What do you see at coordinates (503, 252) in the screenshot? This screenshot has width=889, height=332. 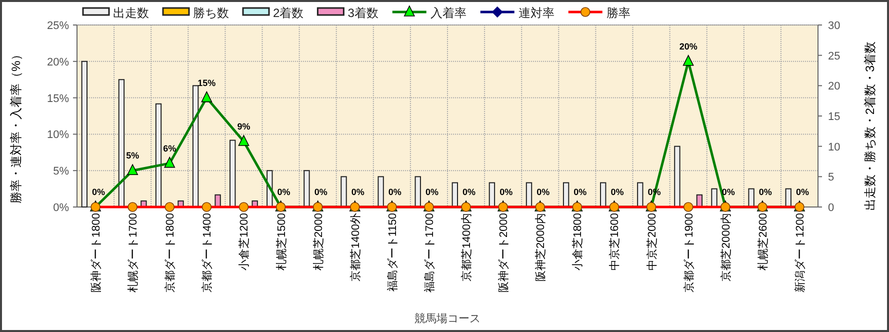 I see `x-tick-label: 阪神ダート2000` at bounding box center [503, 252].